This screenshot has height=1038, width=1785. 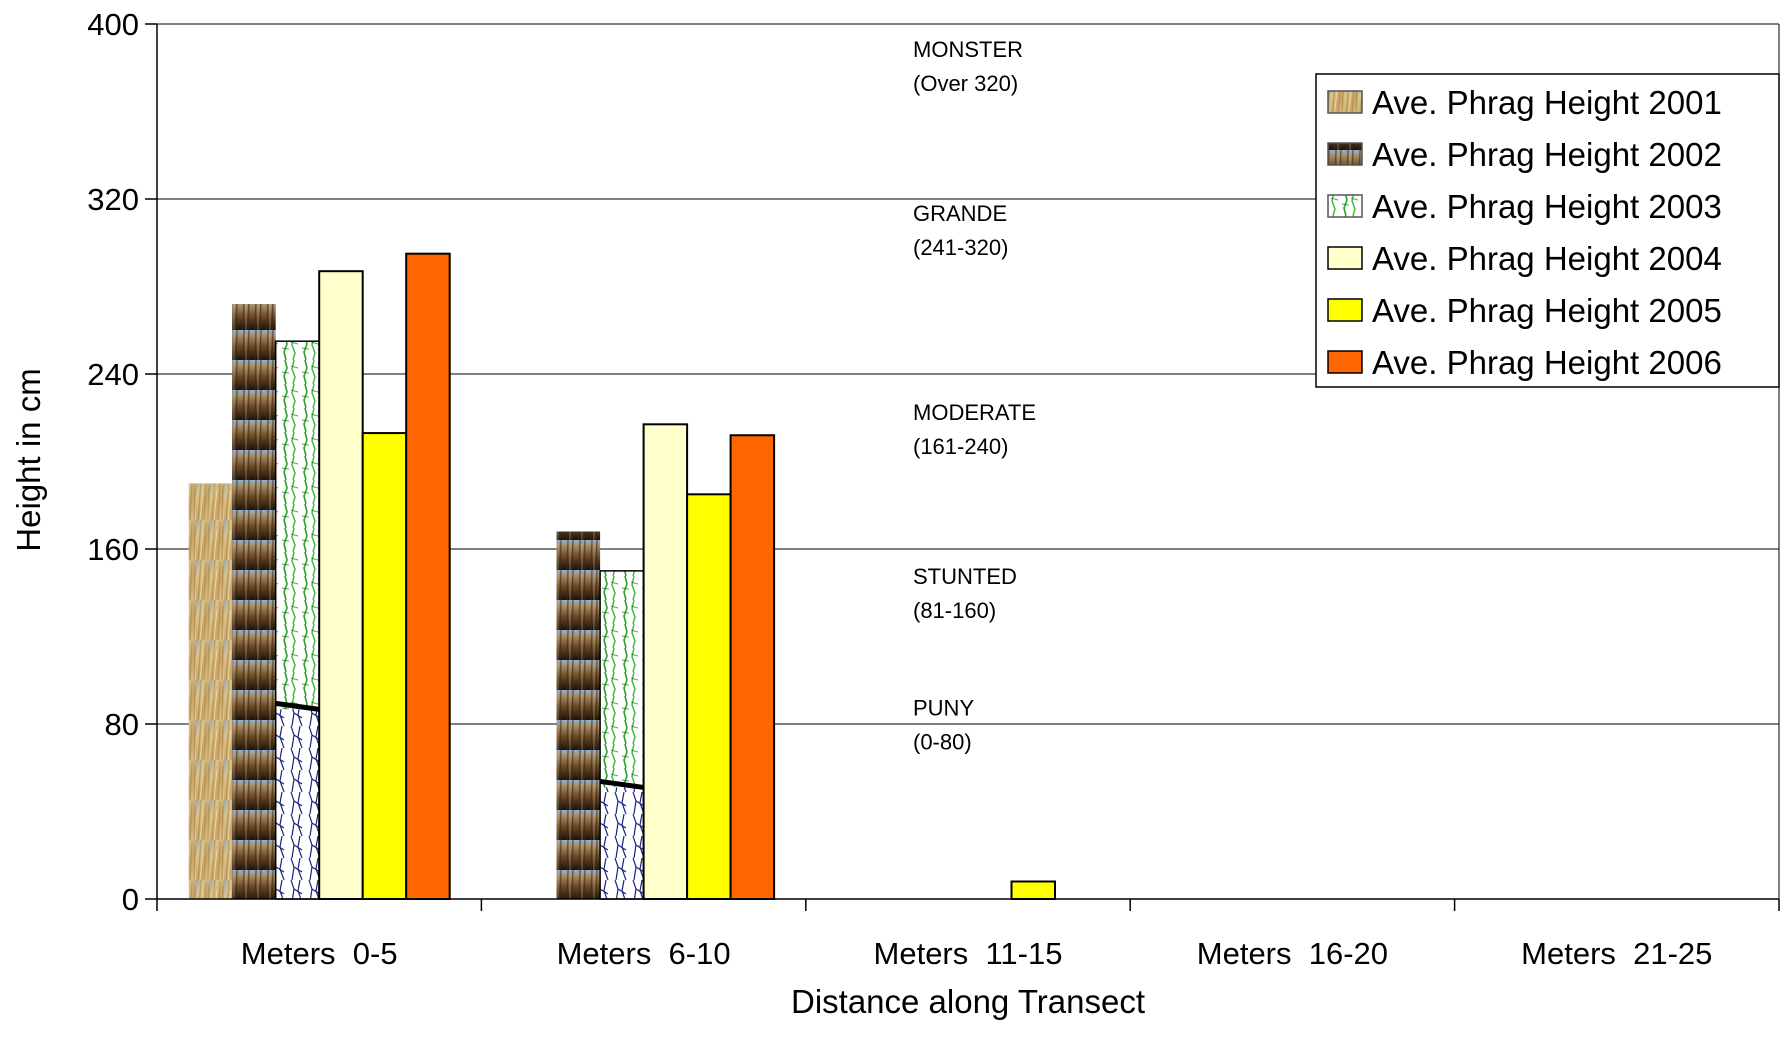 What do you see at coordinates (130, 899) in the screenshot?
I see `y-tick-label-0: 0` at bounding box center [130, 899].